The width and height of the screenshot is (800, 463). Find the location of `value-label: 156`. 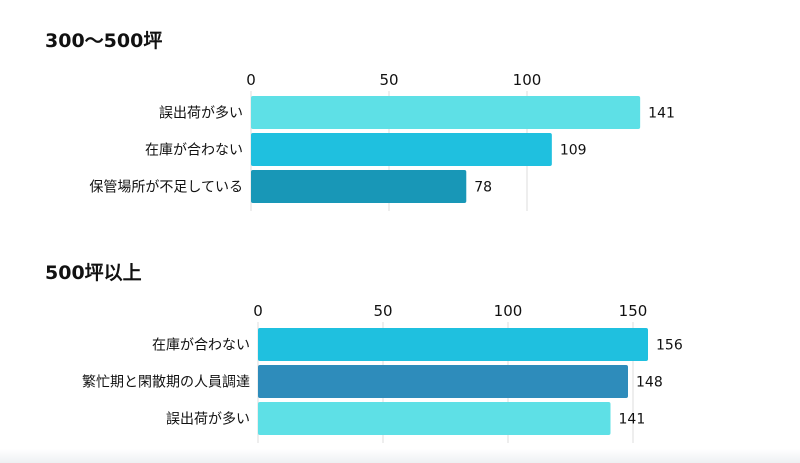

value-label: 156 is located at coordinates (669, 346).